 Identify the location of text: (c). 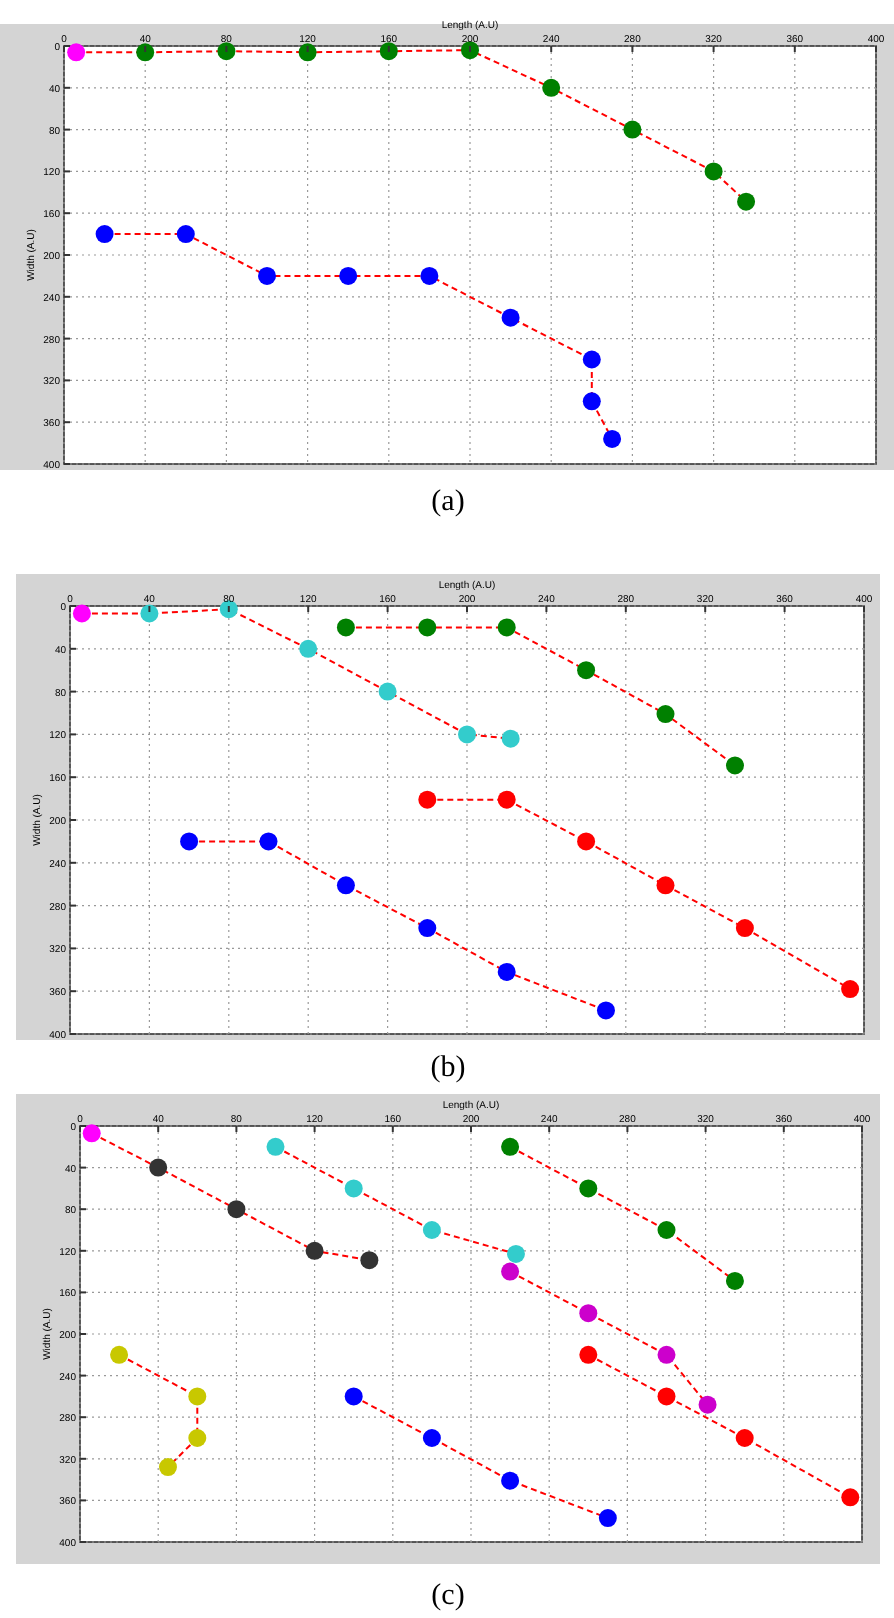
(448, 1596).